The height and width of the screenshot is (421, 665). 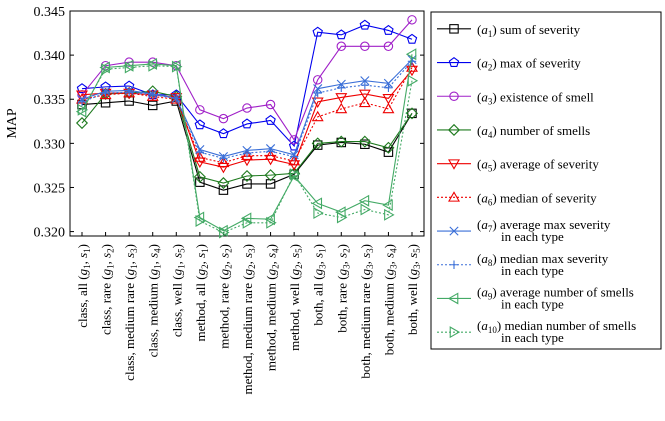 I want to click on legend-label: (a5) average of severity, so click(x=538, y=165).